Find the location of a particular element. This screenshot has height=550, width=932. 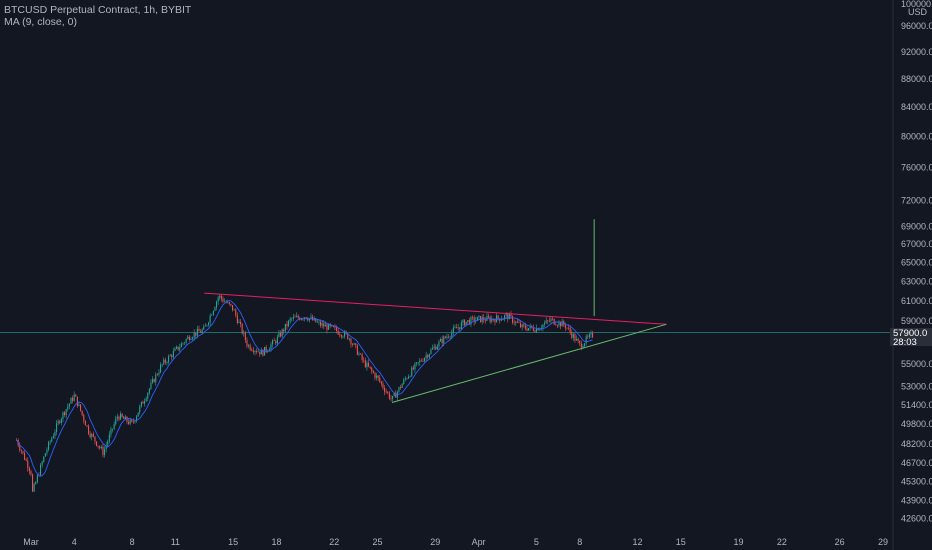

y-tick-label: 92000.0 is located at coordinates (916, 52).